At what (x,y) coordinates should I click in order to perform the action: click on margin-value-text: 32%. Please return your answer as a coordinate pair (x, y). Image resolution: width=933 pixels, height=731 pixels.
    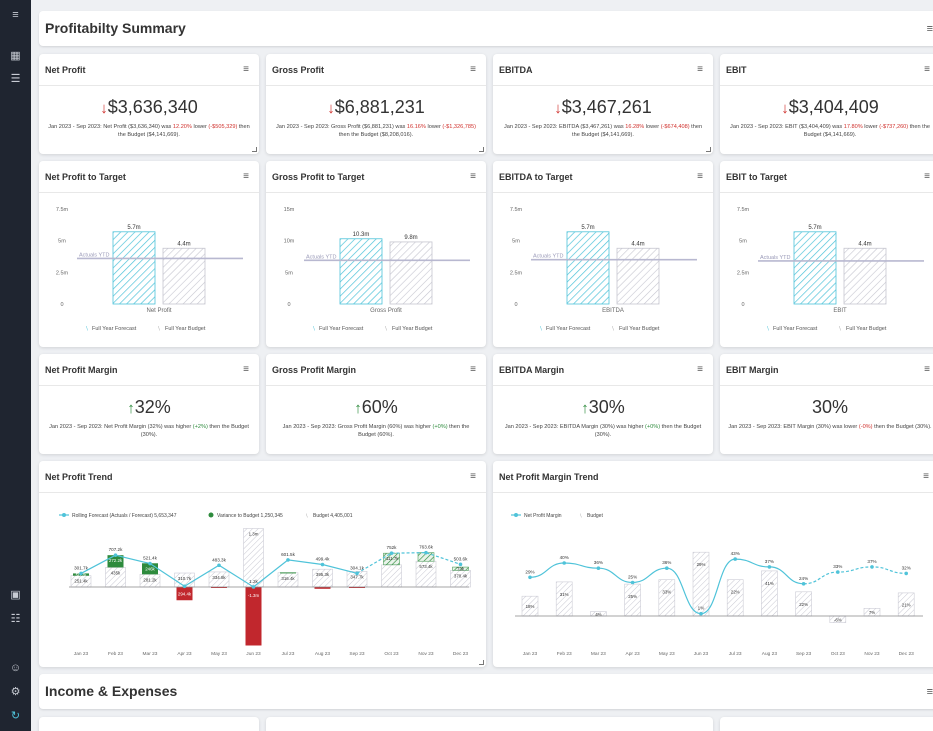
    Looking at the image, I should click on (152, 407).